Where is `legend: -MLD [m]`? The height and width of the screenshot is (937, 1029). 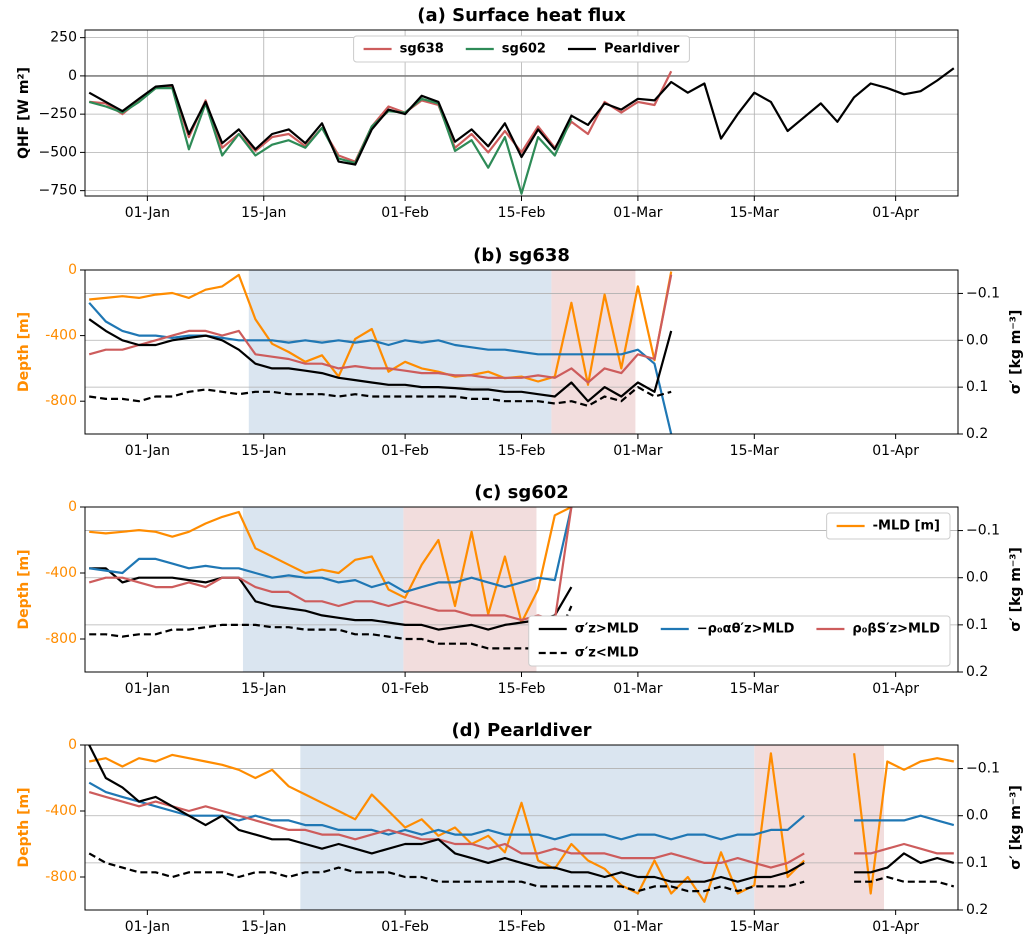 legend: -MLD [m] is located at coordinates (888, 526).